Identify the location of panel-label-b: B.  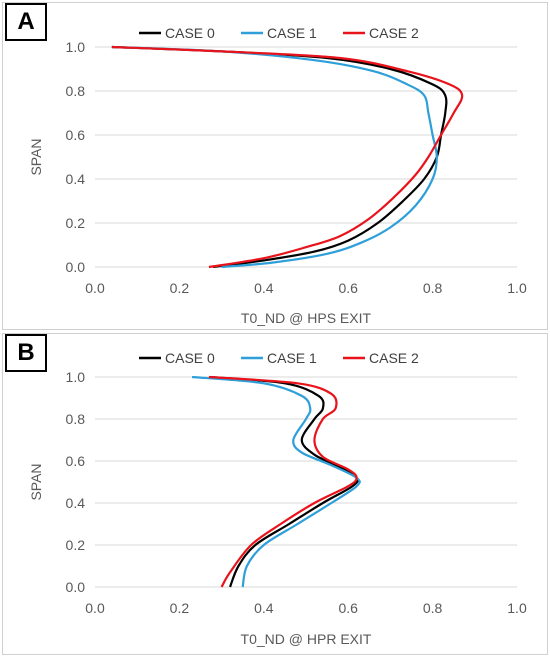
(26, 353).